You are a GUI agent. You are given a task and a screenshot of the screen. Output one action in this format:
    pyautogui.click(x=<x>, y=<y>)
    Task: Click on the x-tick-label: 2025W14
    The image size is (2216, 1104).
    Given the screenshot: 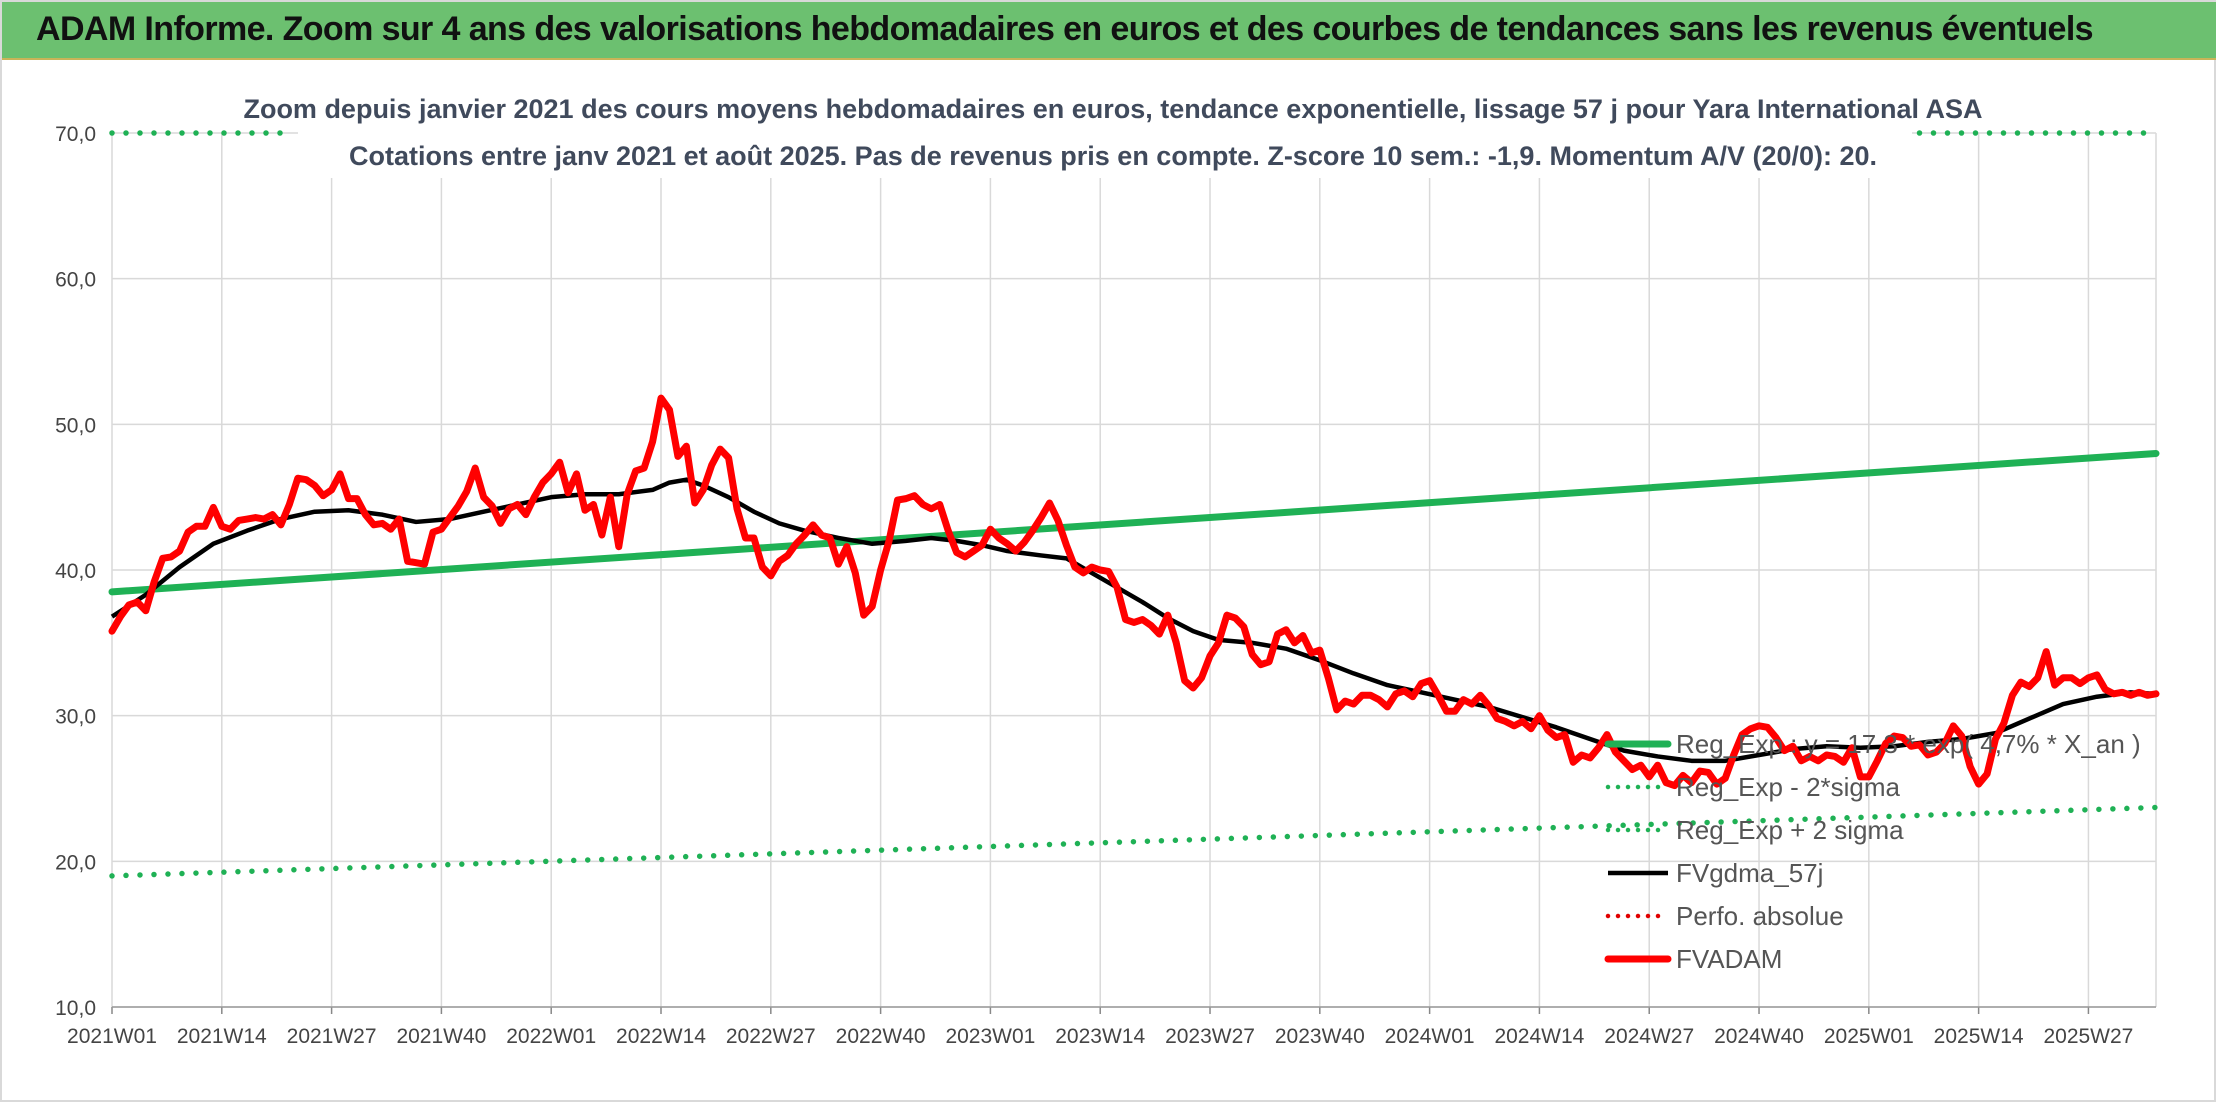 What is the action you would take?
    pyautogui.click(x=1979, y=1036)
    